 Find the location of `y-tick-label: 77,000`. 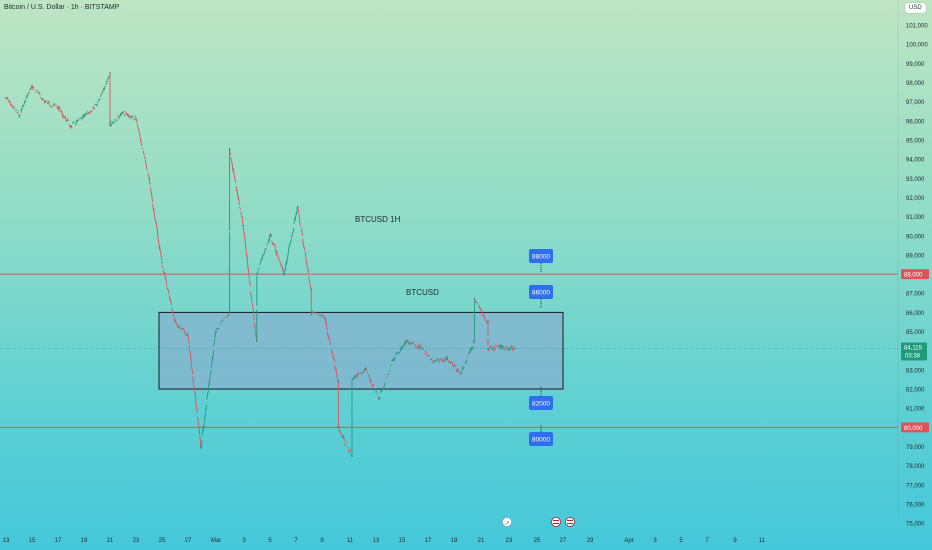

y-tick-label: 77,000 is located at coordinates (915, 486).